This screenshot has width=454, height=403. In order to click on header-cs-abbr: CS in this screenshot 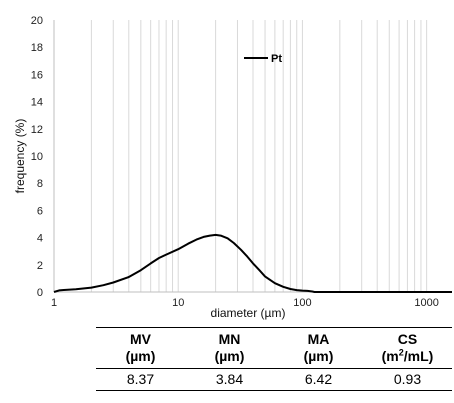, I will do `click(407, 339)`.